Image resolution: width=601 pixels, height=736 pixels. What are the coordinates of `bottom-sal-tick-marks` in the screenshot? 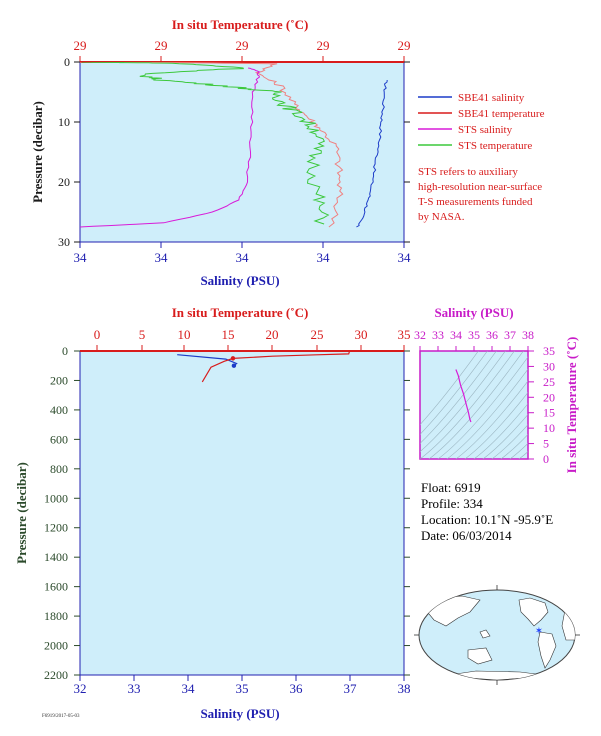 It's located at (242, 678).